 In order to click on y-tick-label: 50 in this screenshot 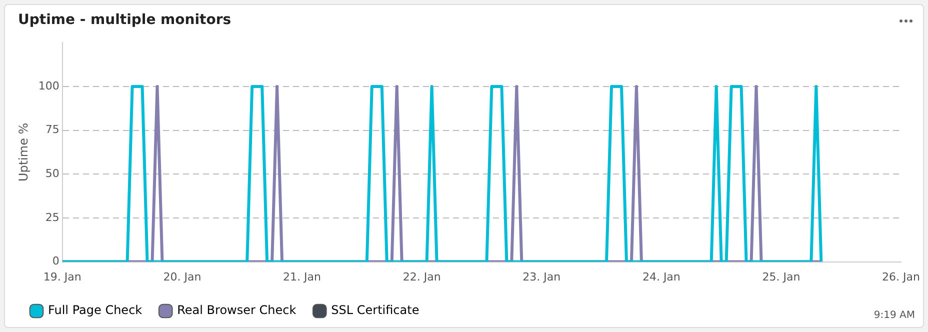, I will do `click(52, 173)`.